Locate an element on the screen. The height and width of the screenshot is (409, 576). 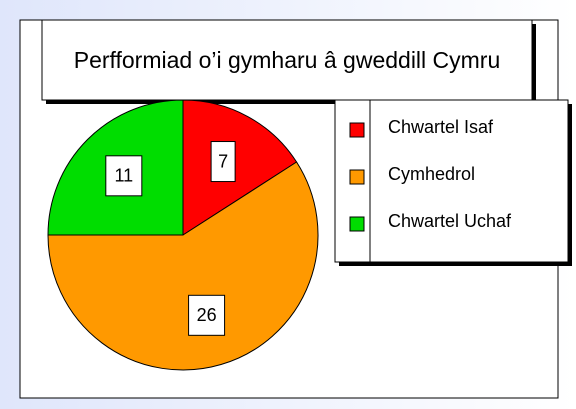
legend-label: Chwartel Isaf is located at coordinates (441, 127).